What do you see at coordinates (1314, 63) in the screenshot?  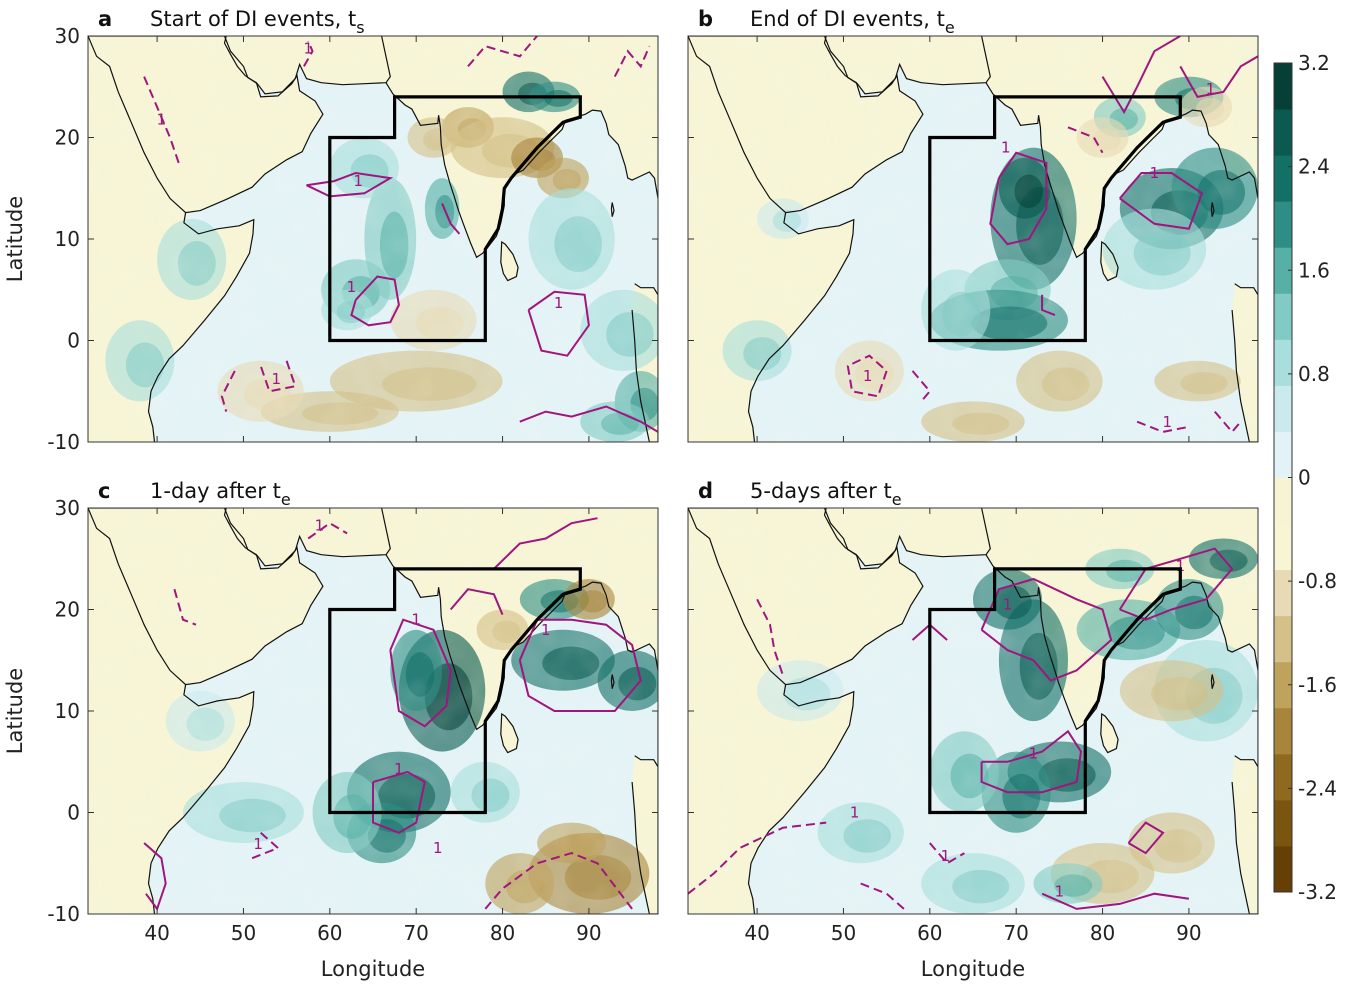 I see `colorbar-tick-label: 3.2` at bounding box center [1314, 63].